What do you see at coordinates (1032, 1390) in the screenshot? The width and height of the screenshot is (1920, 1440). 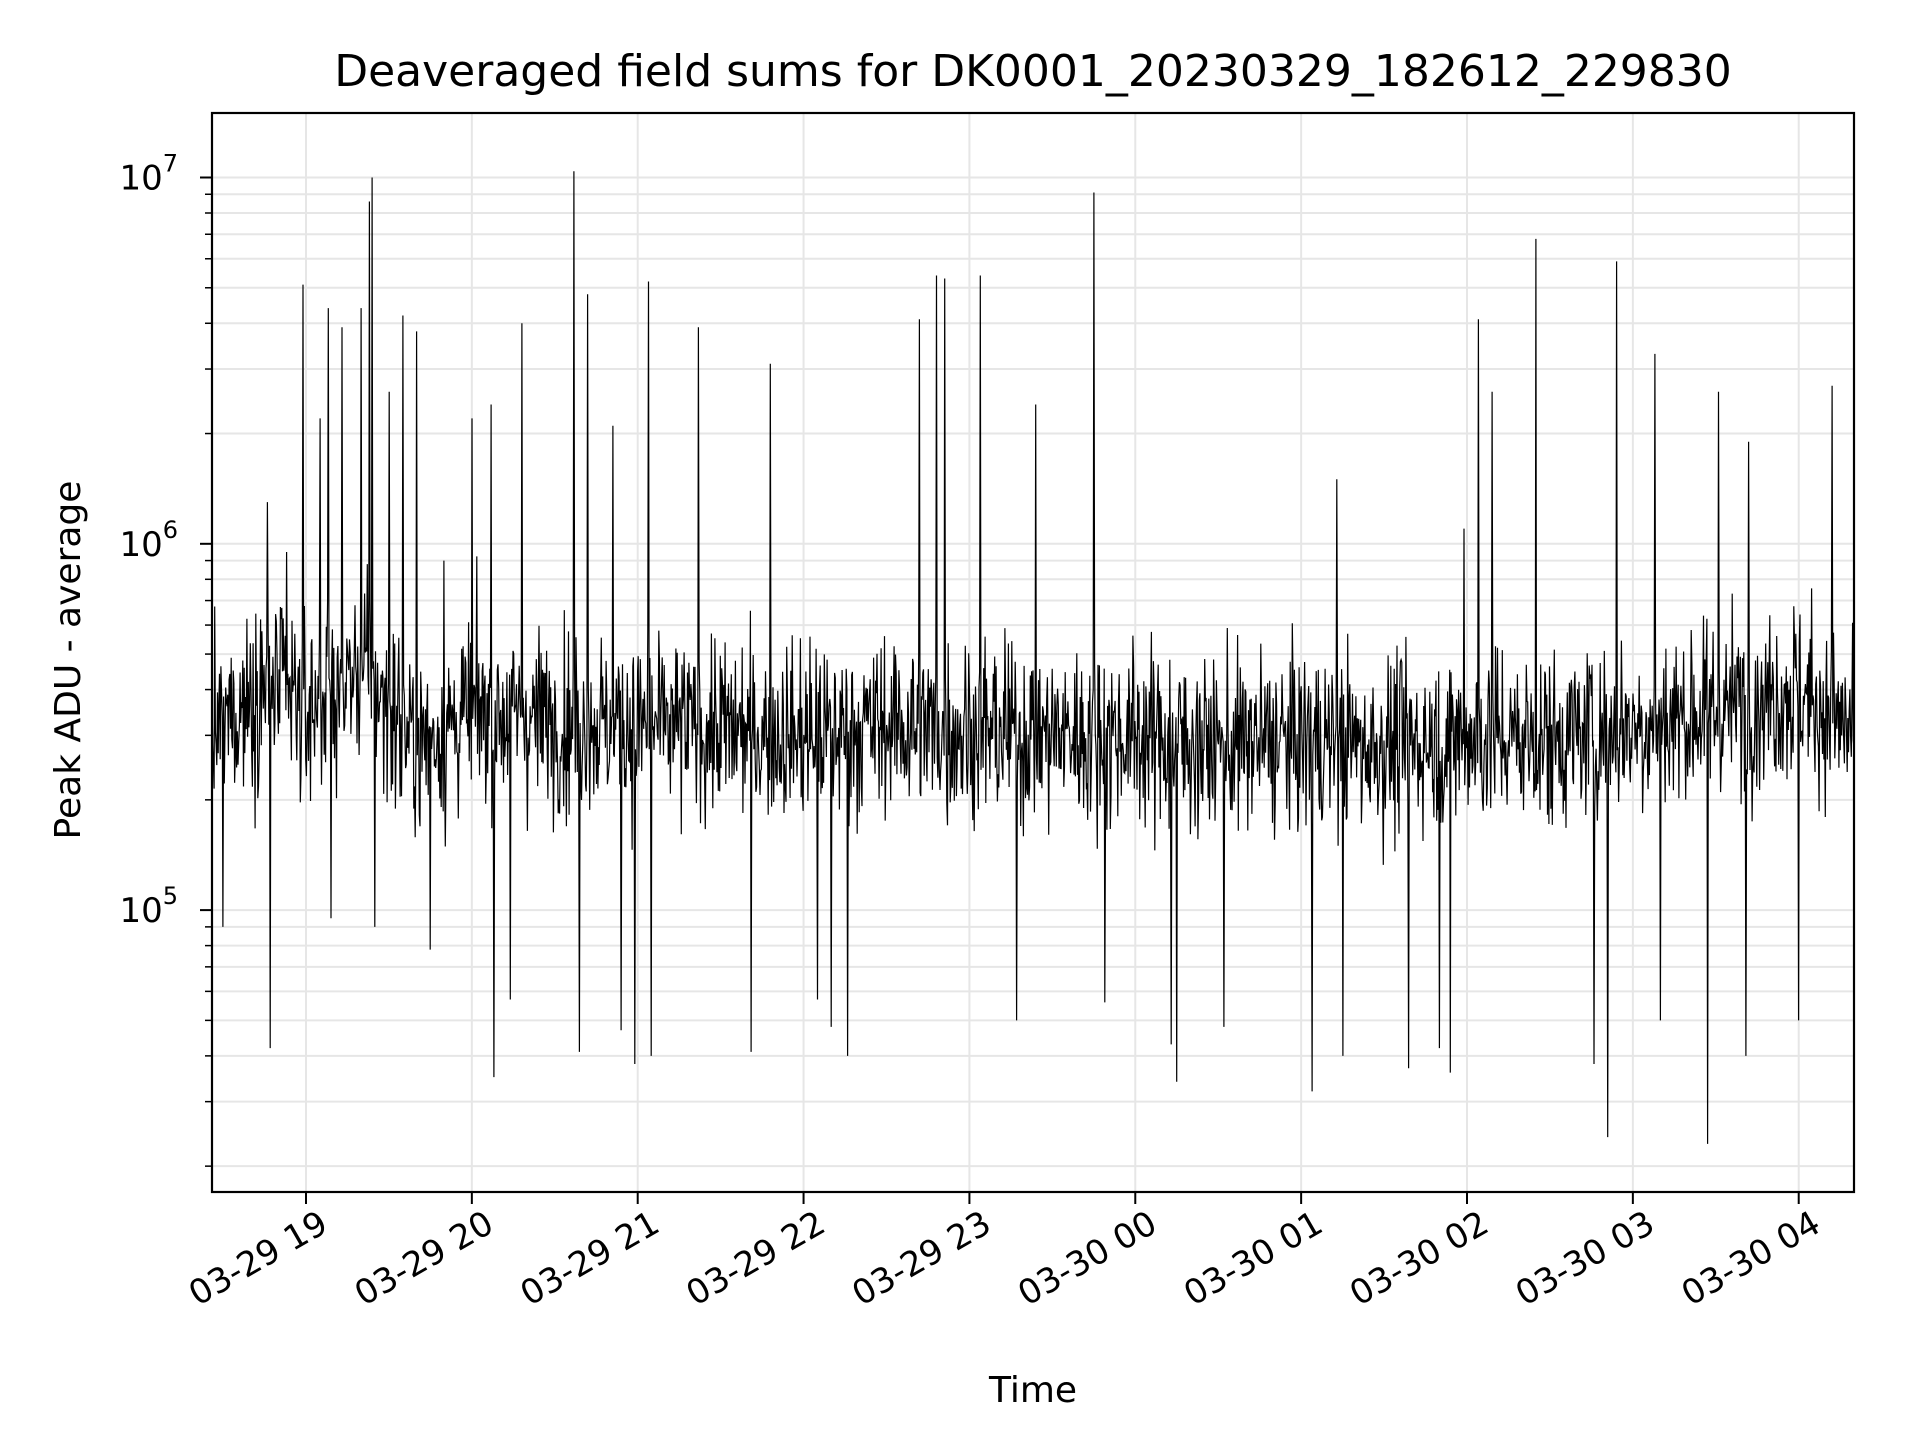 I see `x-axis-label: Time` at bounding box center [1032, 1390].